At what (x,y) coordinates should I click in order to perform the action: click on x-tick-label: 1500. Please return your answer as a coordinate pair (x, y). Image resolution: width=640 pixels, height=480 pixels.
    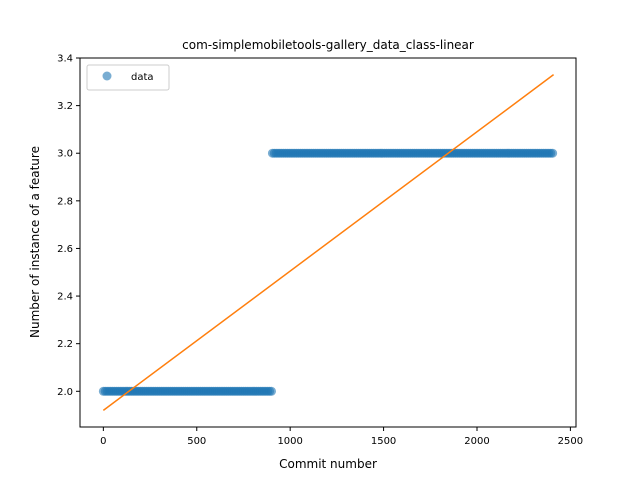
    Looking at the image, I should click on (383, 441).